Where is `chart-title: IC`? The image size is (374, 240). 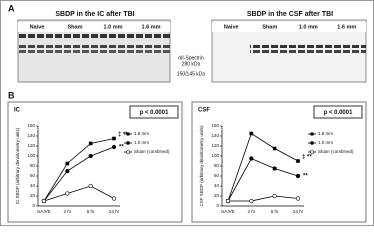
chart-title: IC is located at coordinates (17, 111).